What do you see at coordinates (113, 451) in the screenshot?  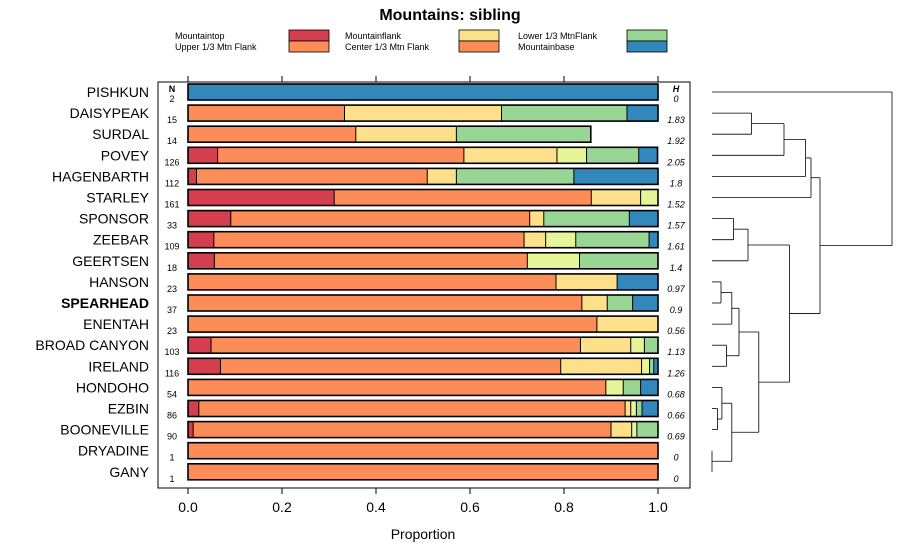 I see `row-label: DRYADINE` at bounding box center [113, 451].